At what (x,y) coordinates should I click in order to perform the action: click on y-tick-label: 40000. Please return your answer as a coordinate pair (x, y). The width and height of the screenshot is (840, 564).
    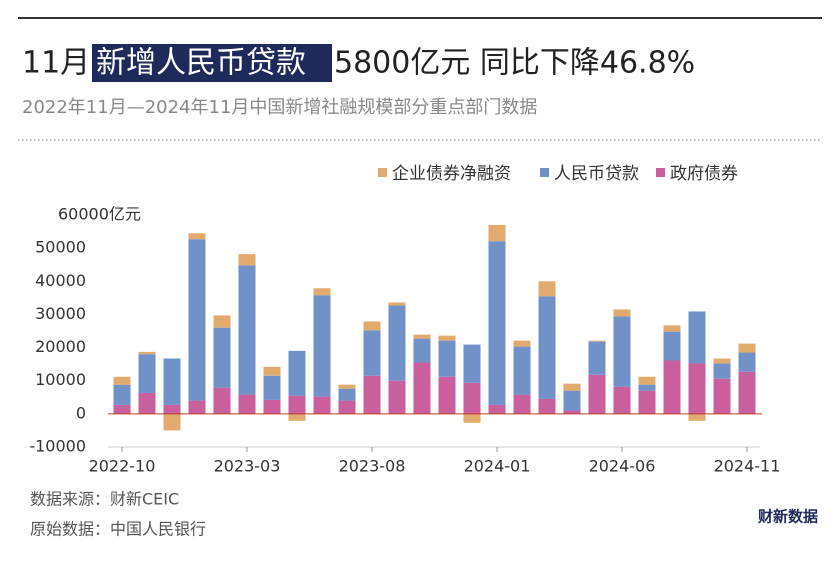
    Looking at the image, I should click on (60, 280).